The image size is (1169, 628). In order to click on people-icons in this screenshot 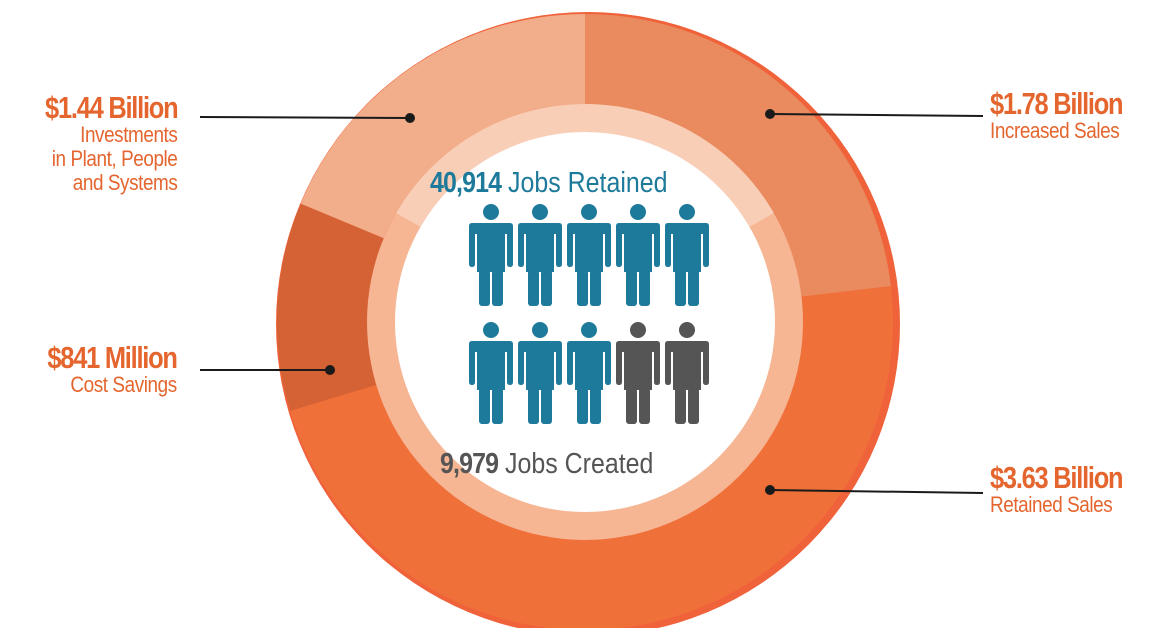, I will do `click(589, 314)`.